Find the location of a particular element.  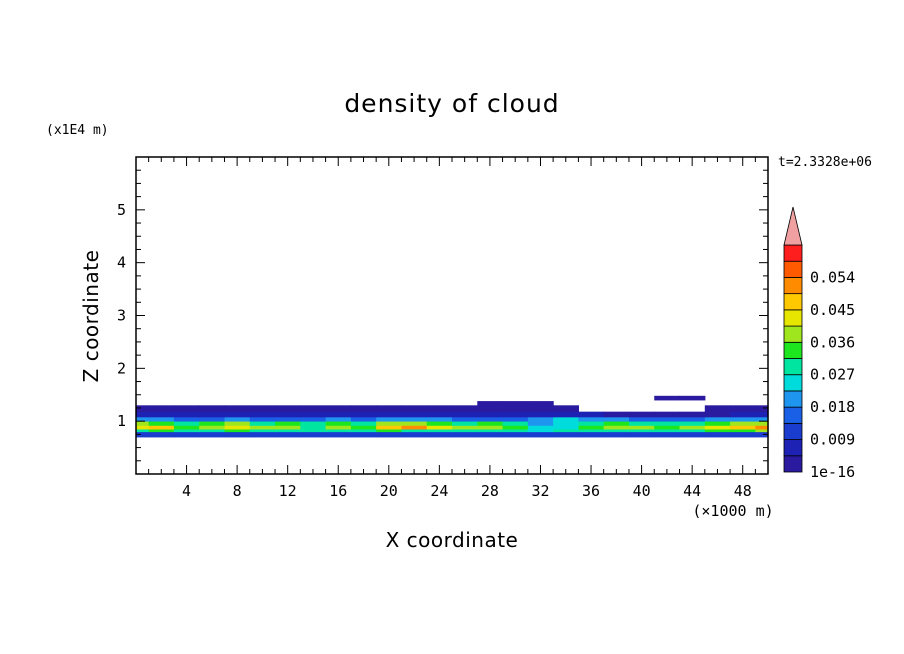

density-field is located at coordinates (452, 416).